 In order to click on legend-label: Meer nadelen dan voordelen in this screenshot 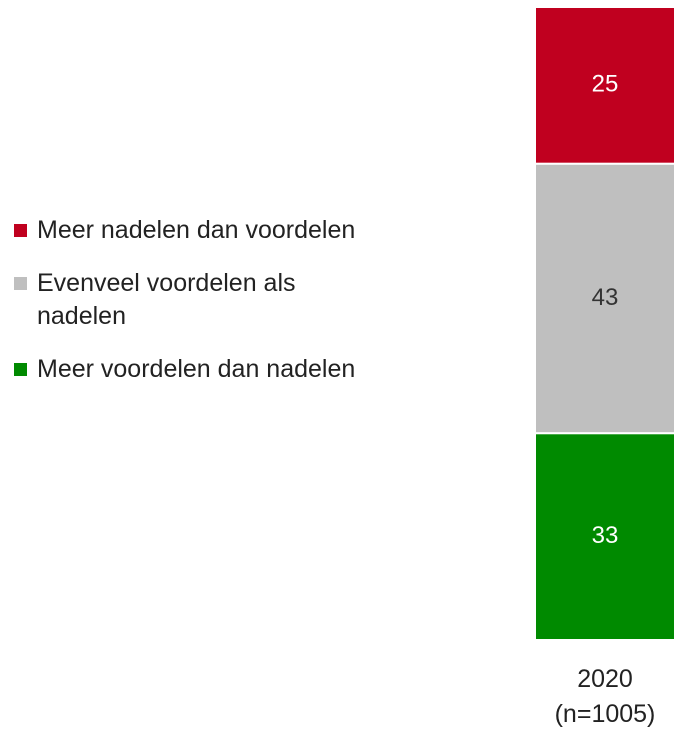, I will do `click(196, 230)`.